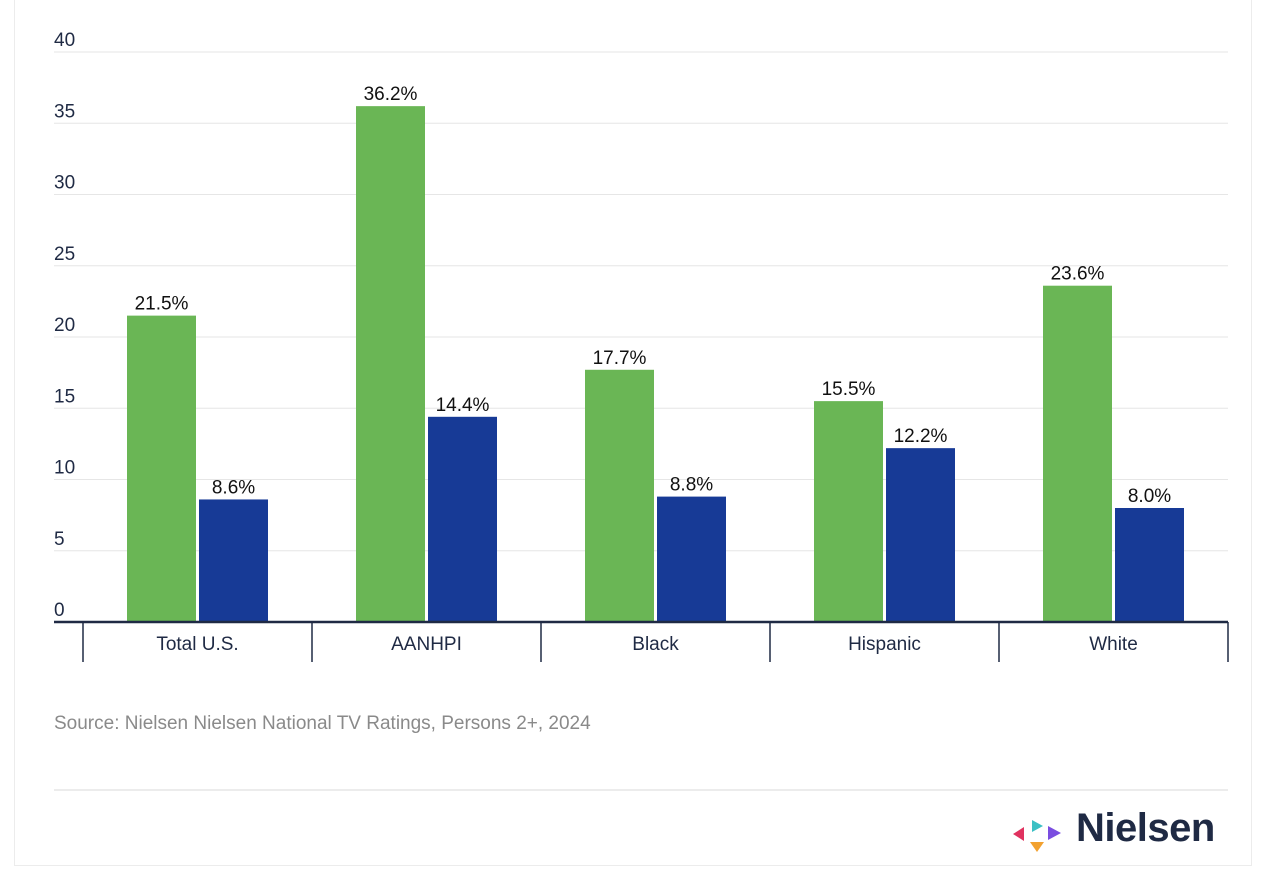  I want to click on y-tick-label: 20, so click(64, 325).